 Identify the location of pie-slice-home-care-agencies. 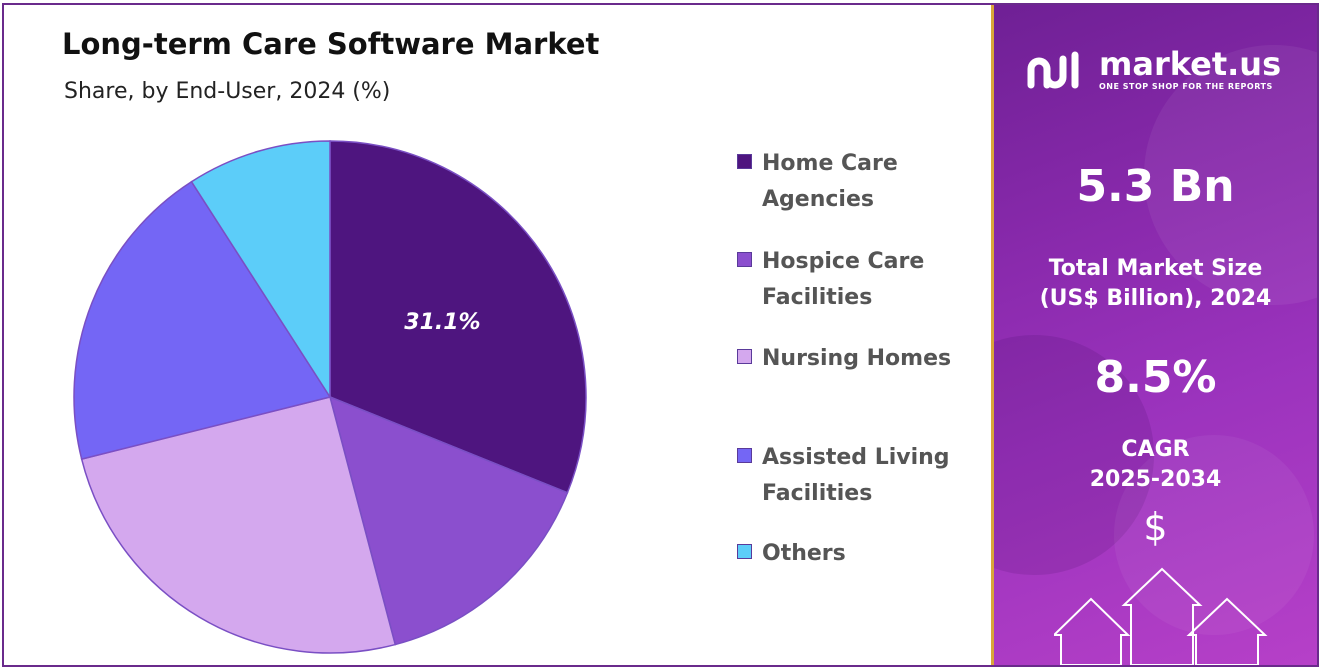
(458, 317).